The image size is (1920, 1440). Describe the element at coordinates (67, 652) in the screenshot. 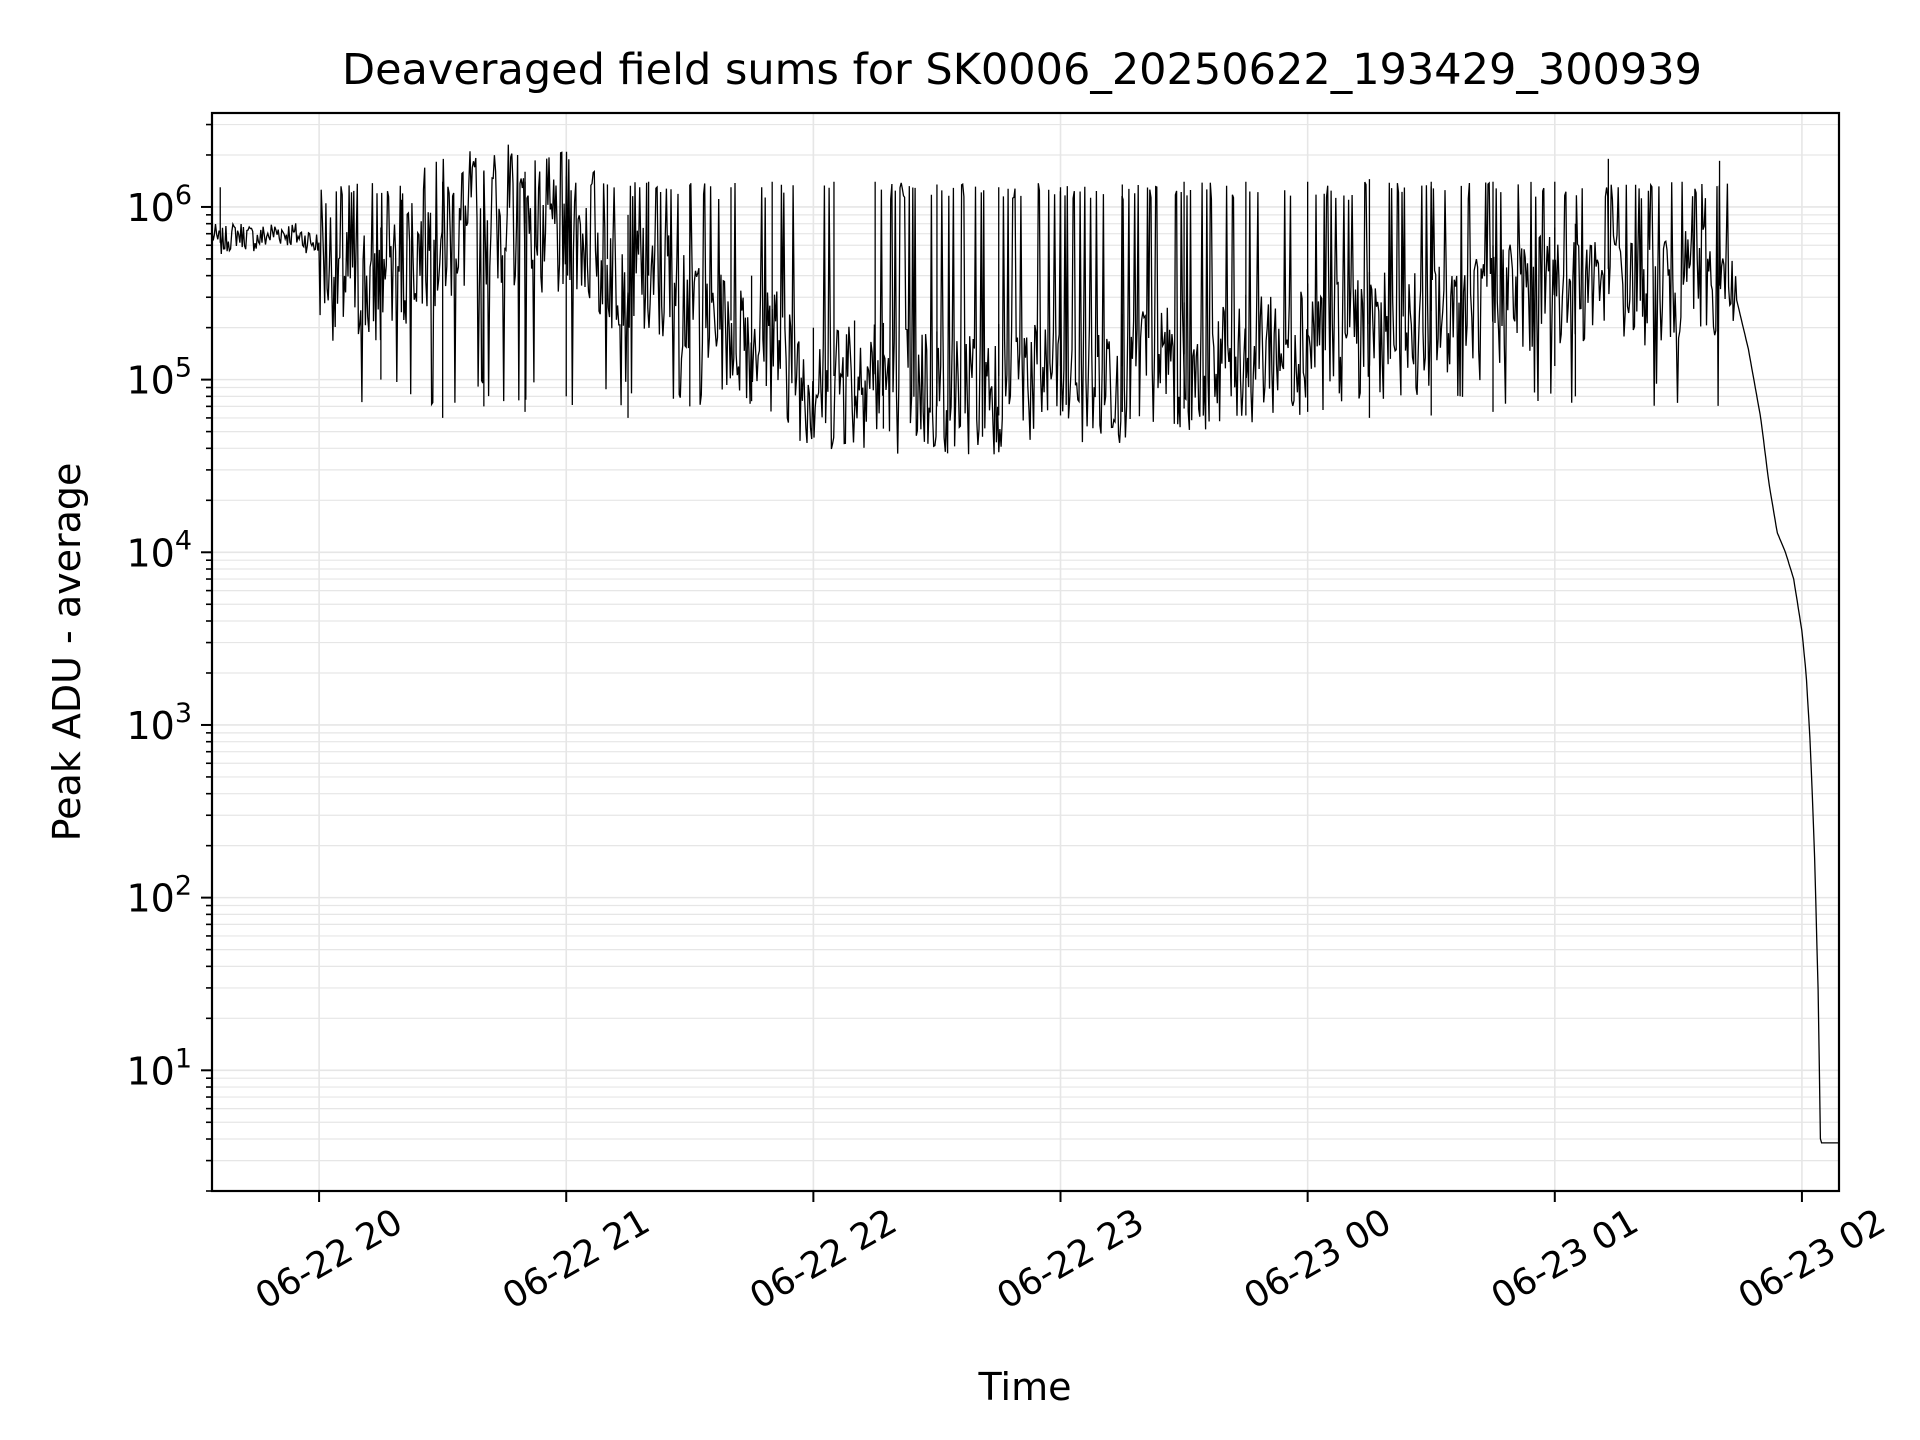

I see `y-axis-label: Peak ADU - average` at that location.